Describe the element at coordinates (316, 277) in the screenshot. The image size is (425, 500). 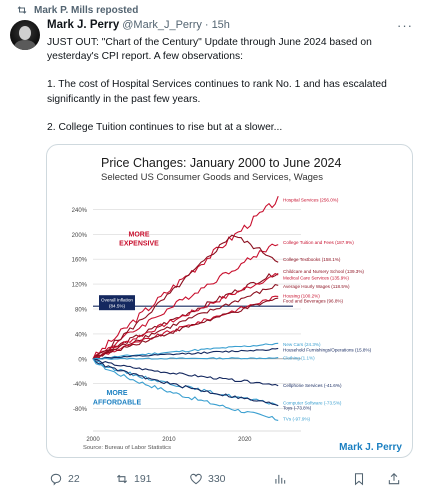
I see `series-label: Medical Care Services (135.9%)` at that location.